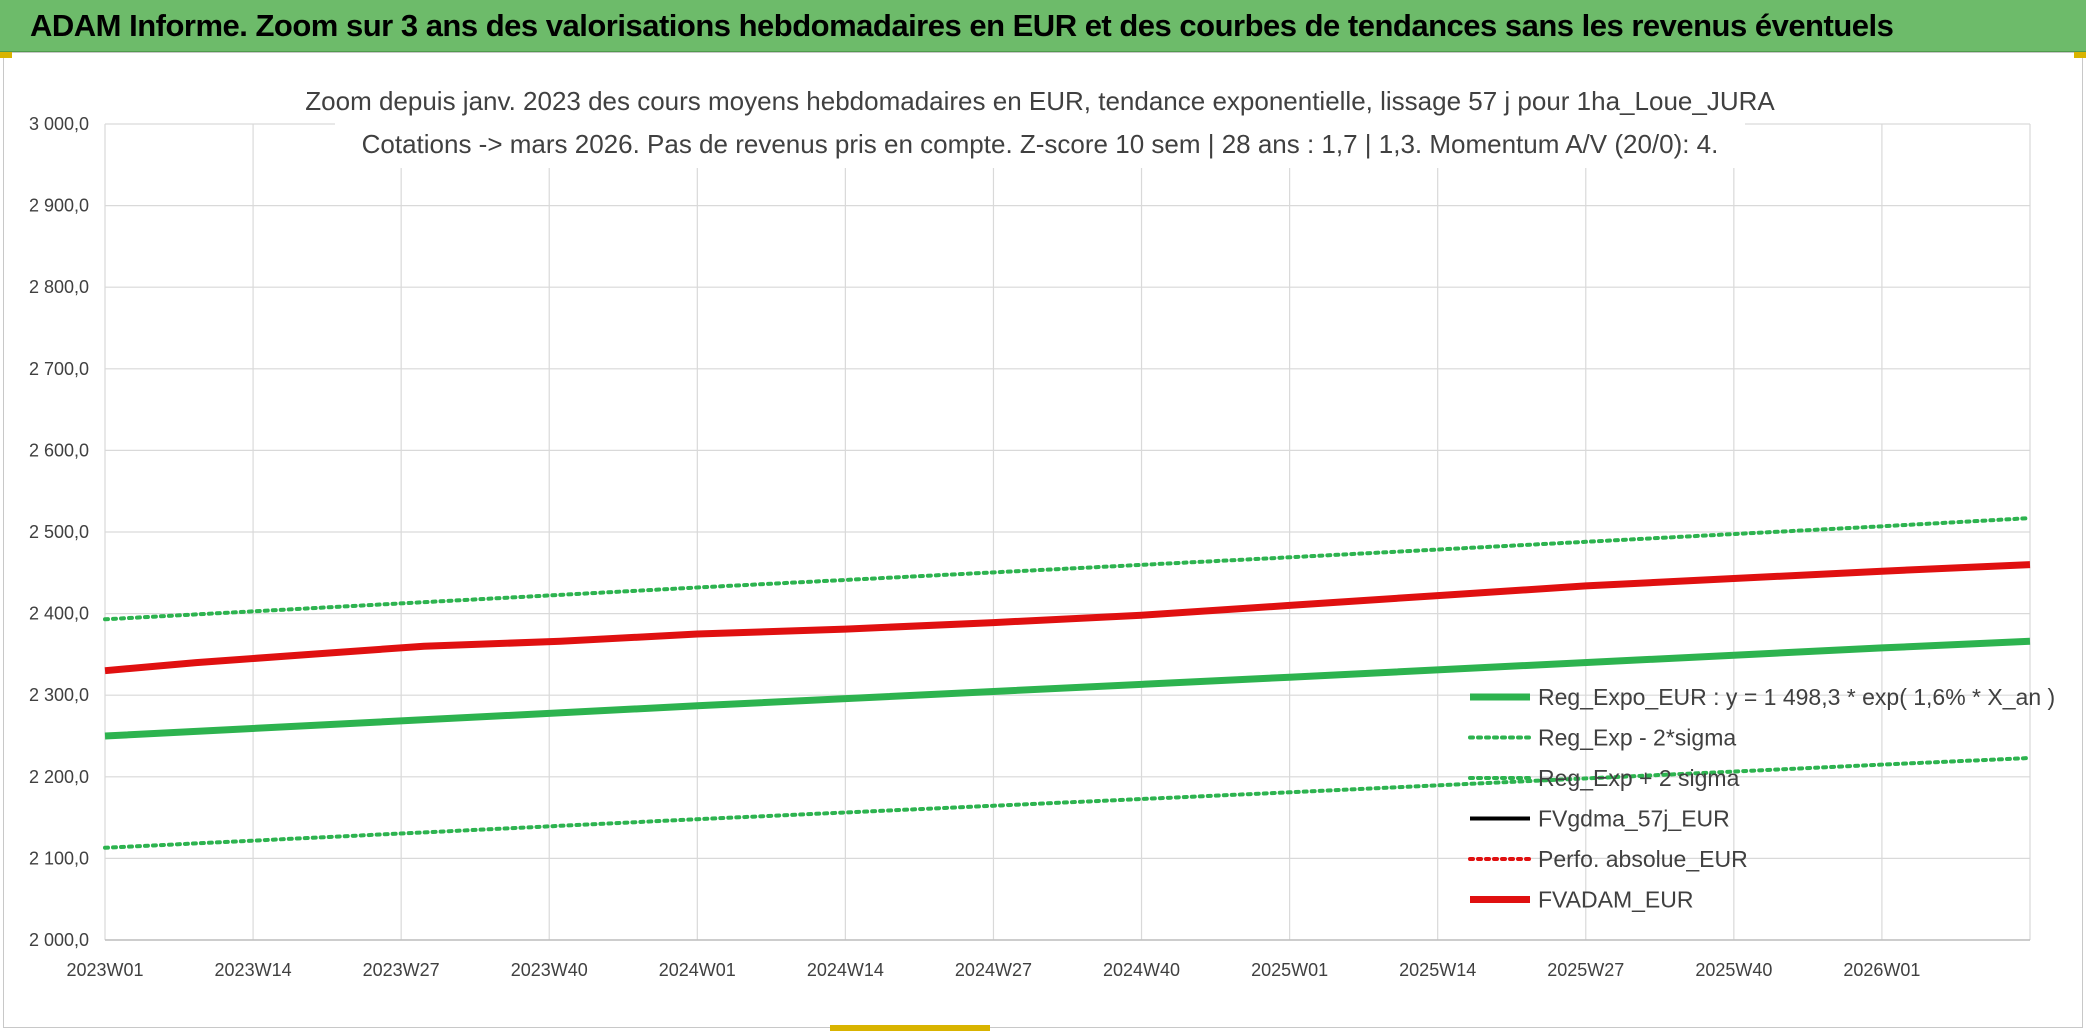 The width and height of the screenshot is (2086, 1031). Describe the element at coordinates (1634, 819) in the screenshot. I see `legend-label: FVgdma_57j_EUR` at that location.